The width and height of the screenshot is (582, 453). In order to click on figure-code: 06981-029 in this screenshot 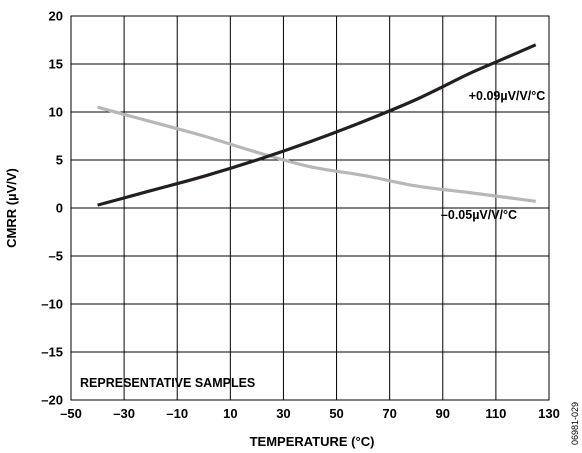, I will do `click(575, 423)`.